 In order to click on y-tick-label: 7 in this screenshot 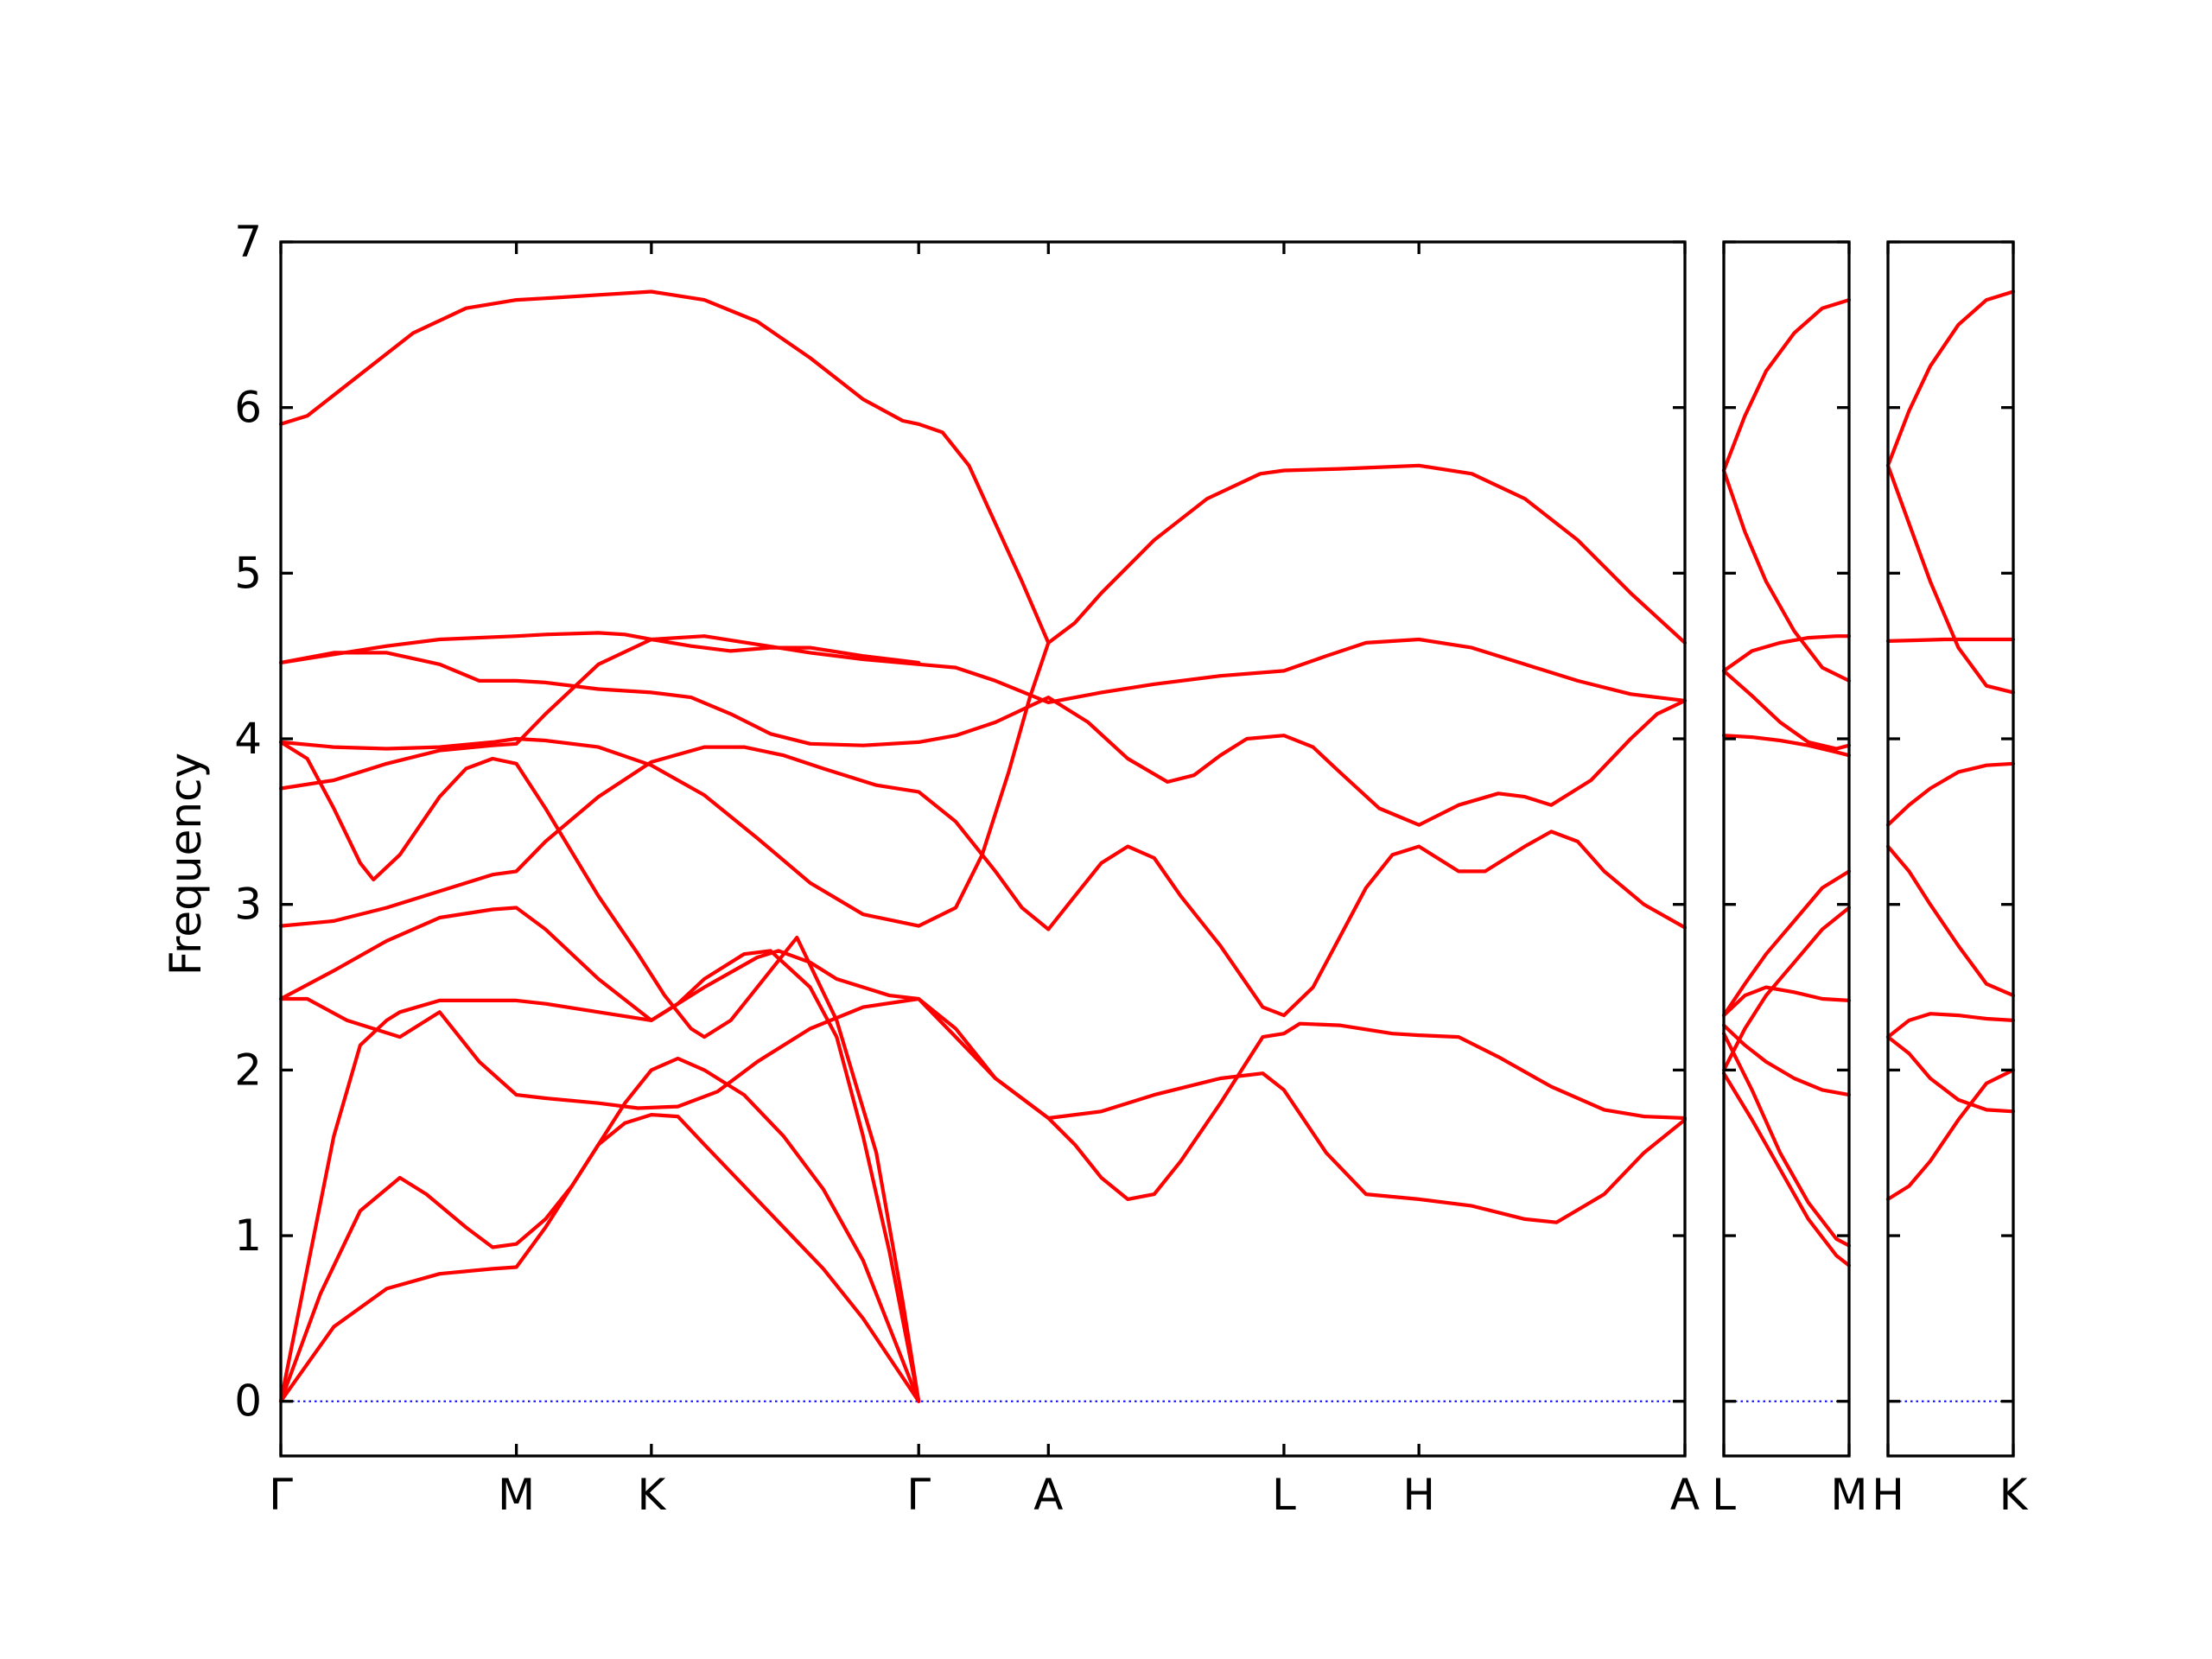, I will do `click(248, 242)`.